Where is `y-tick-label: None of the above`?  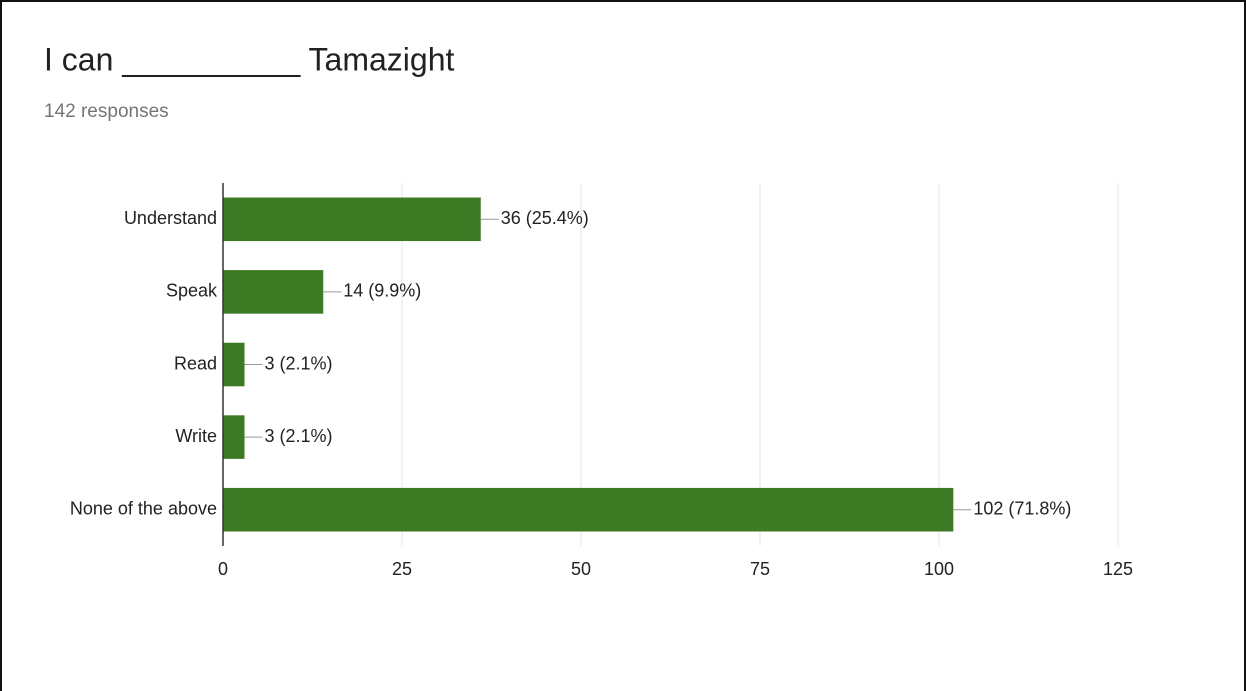
y-tick-label: None of the above is located at coordinates (143, 508).